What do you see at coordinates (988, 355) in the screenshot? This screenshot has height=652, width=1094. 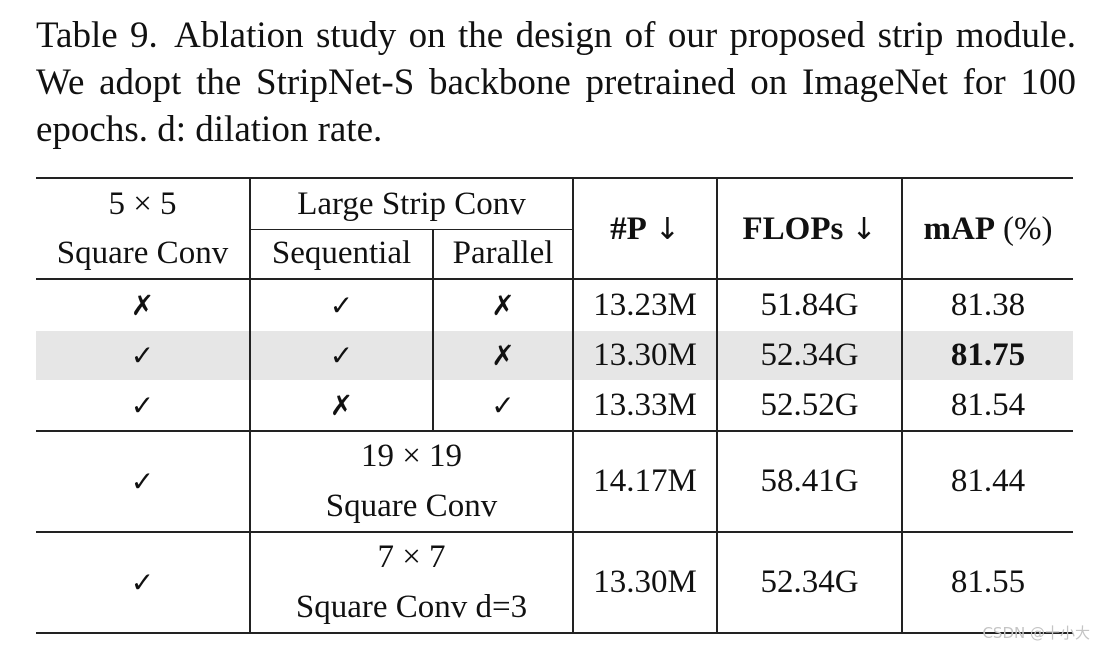 I see `map-value-best: 81.75` at bounding box center [988, 355].